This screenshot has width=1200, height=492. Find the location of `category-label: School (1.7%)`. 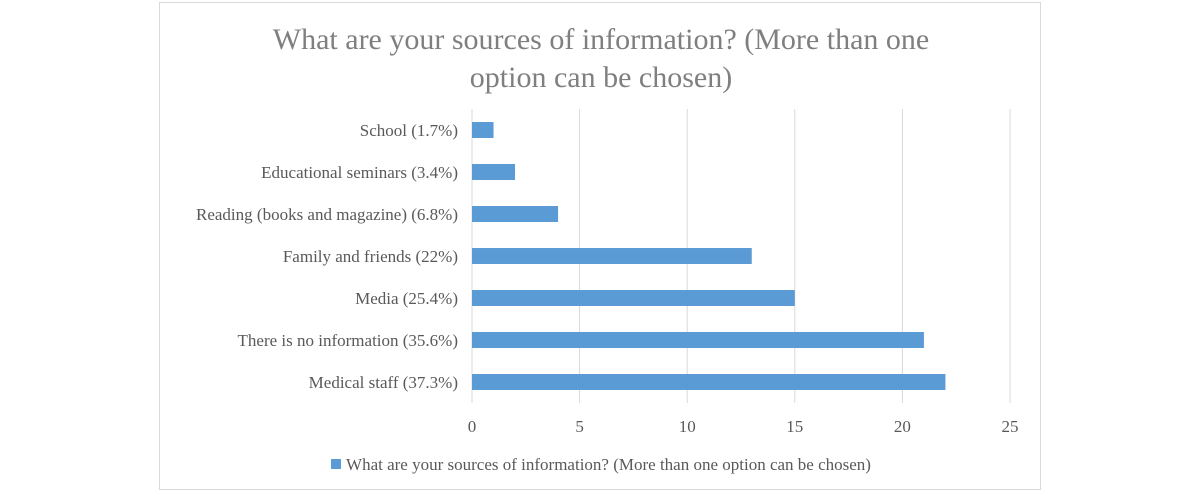

category-label: School (1.7%) is located at coordinates (409, 130).